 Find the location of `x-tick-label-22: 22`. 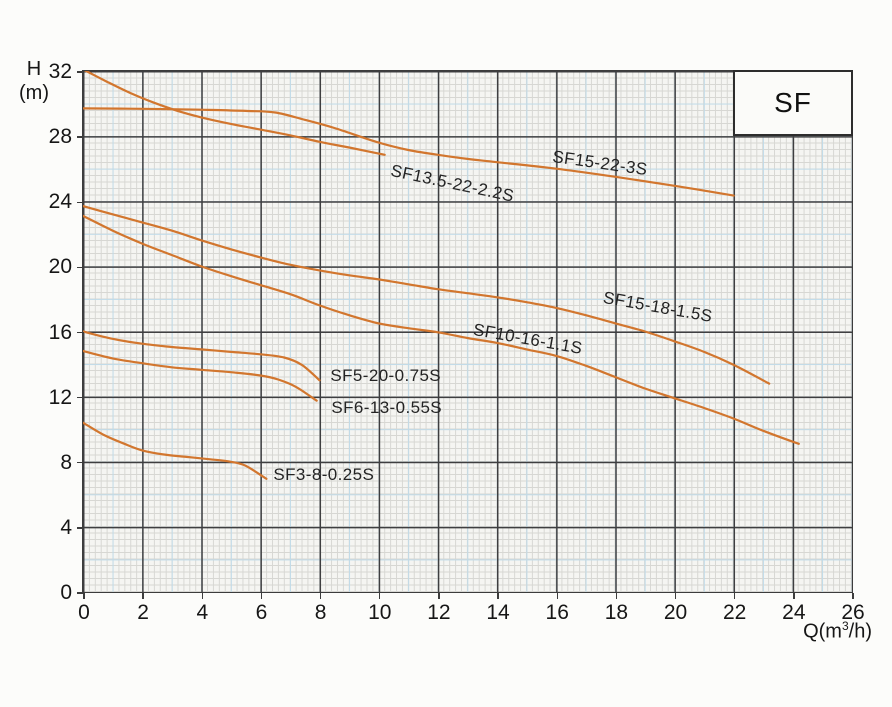

x-tick-label-22: 22 is located at coordinates (735, 612).